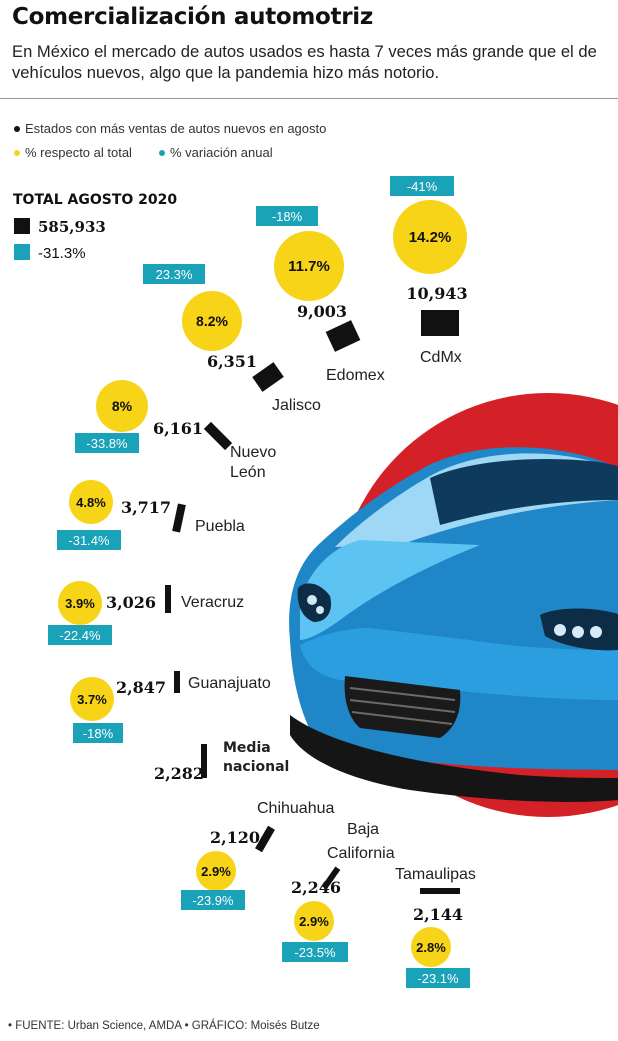 The width and height of the screenshot is (618, 1041). I want to click on legend-variation-label: % variación anual, so click(221, 152).